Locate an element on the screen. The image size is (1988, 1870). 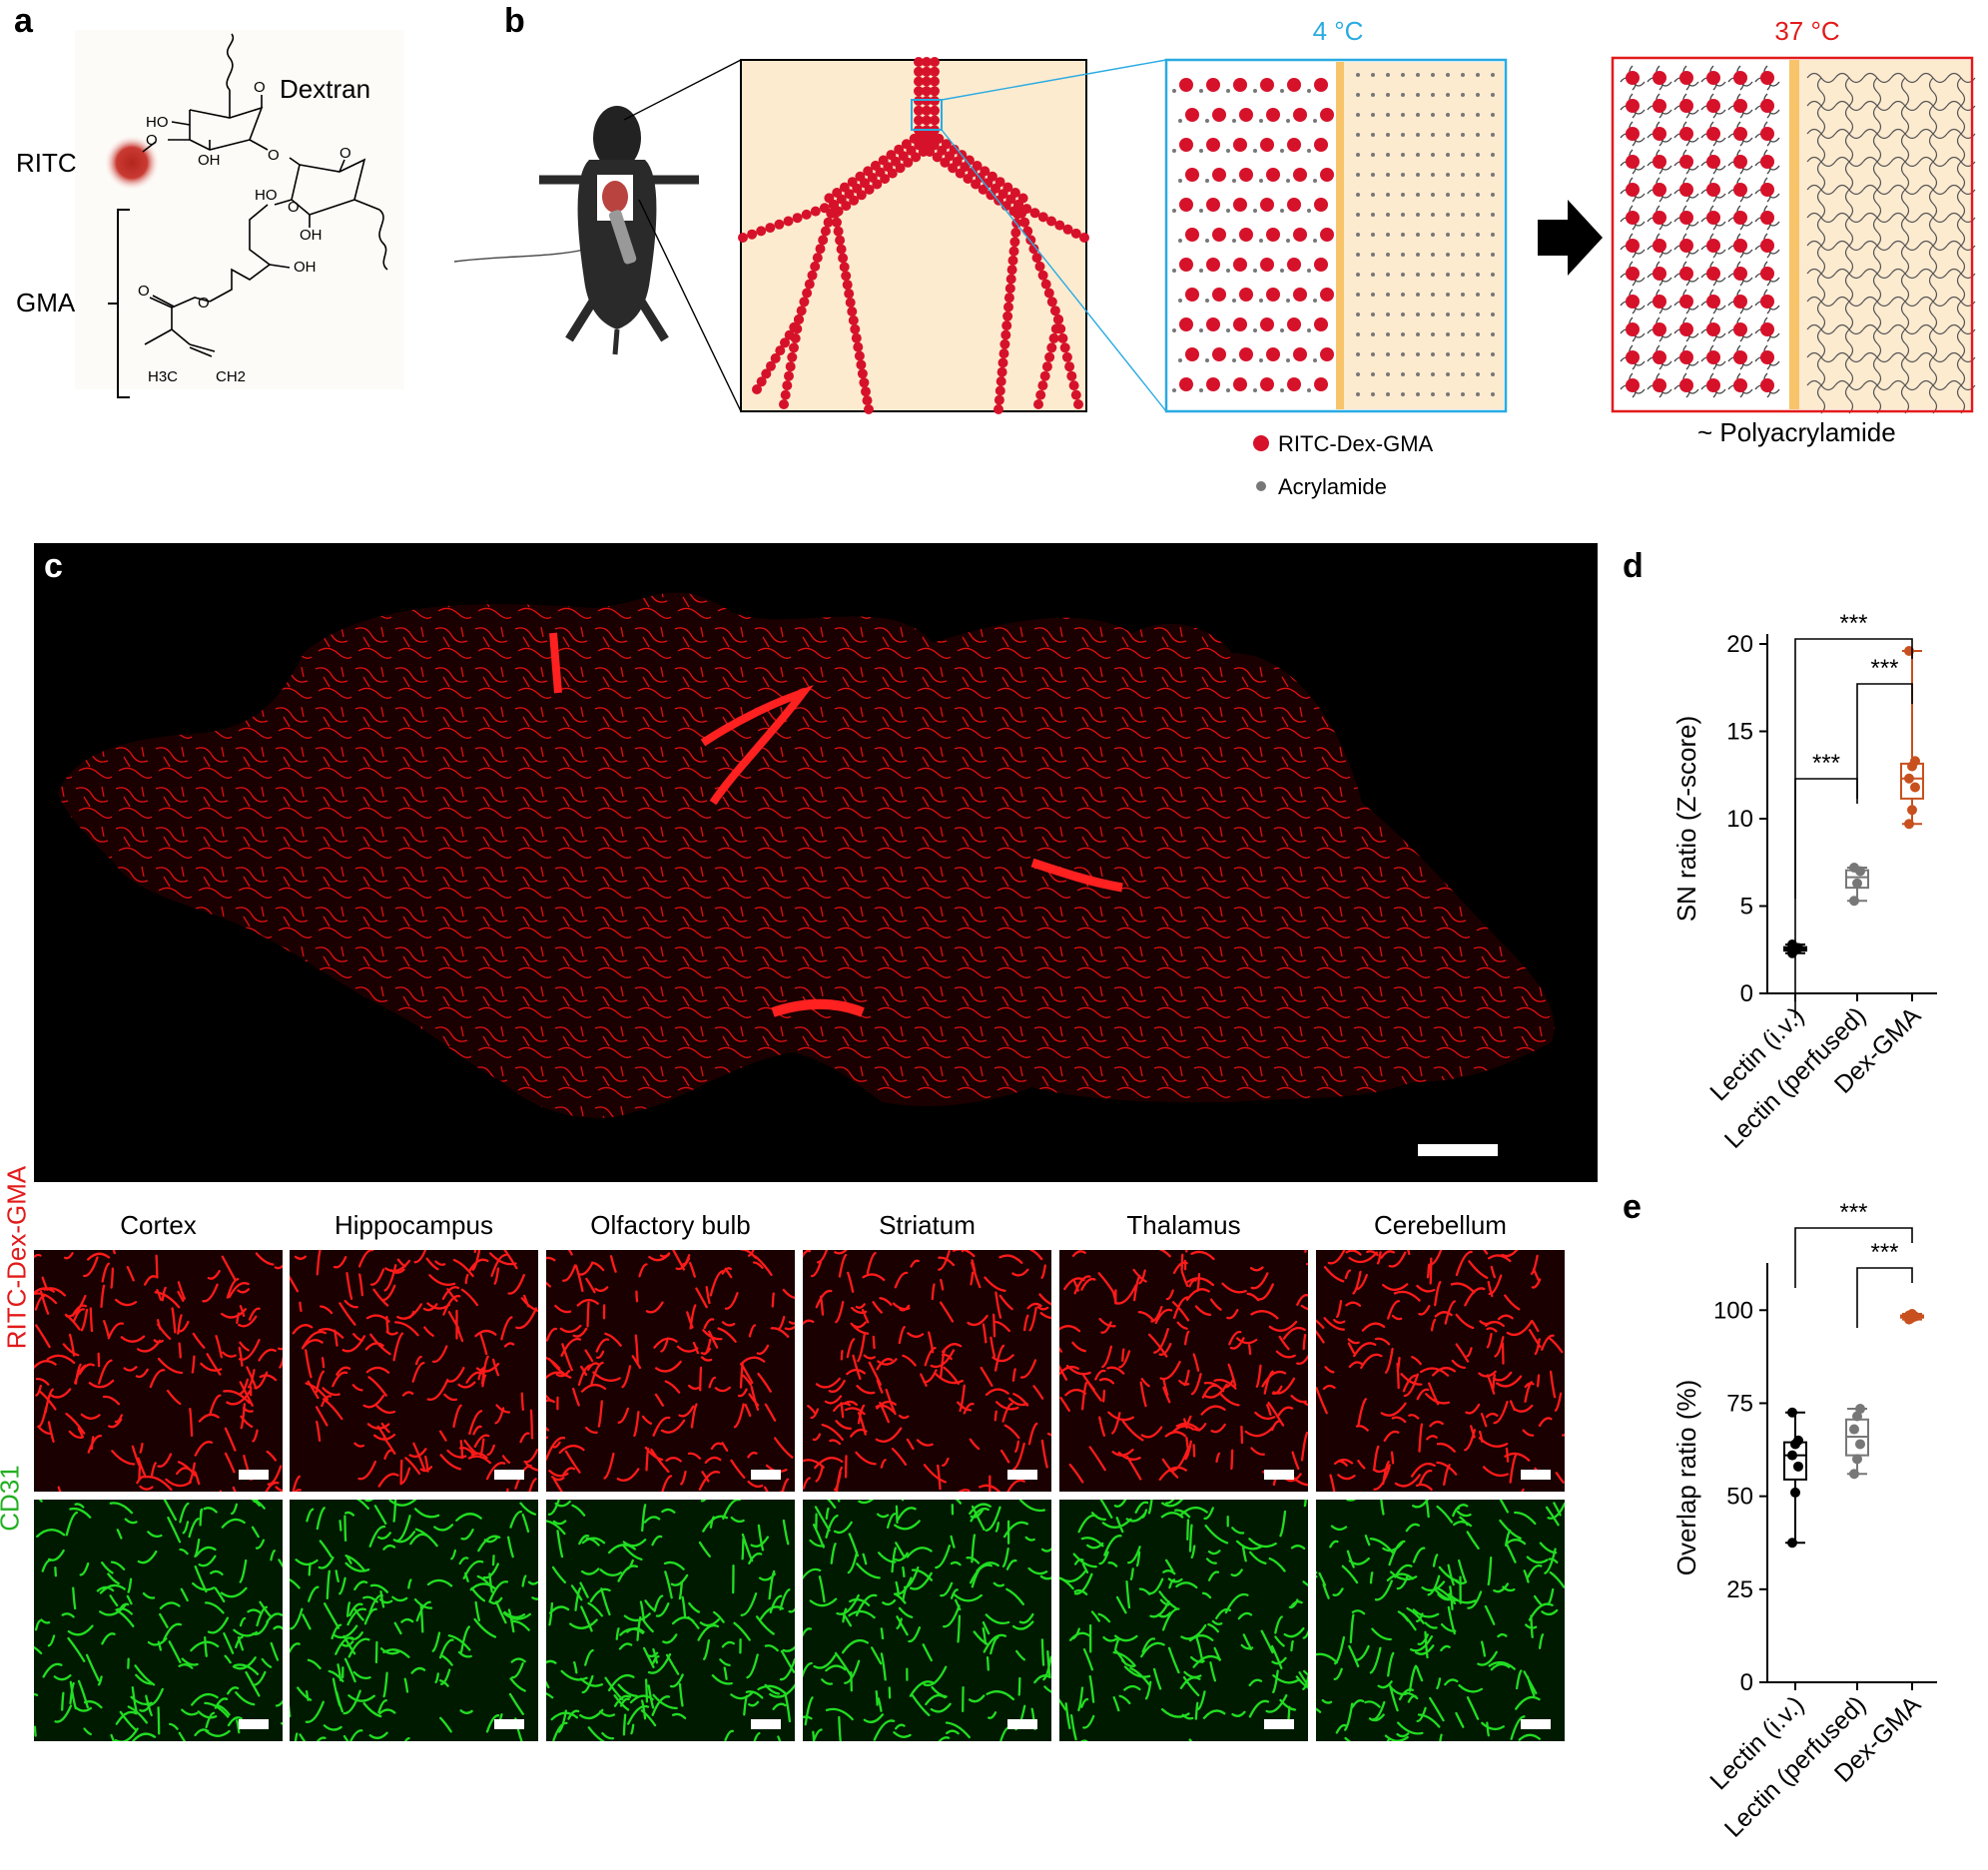
scale-bar is located at coordinates (509, 1475).